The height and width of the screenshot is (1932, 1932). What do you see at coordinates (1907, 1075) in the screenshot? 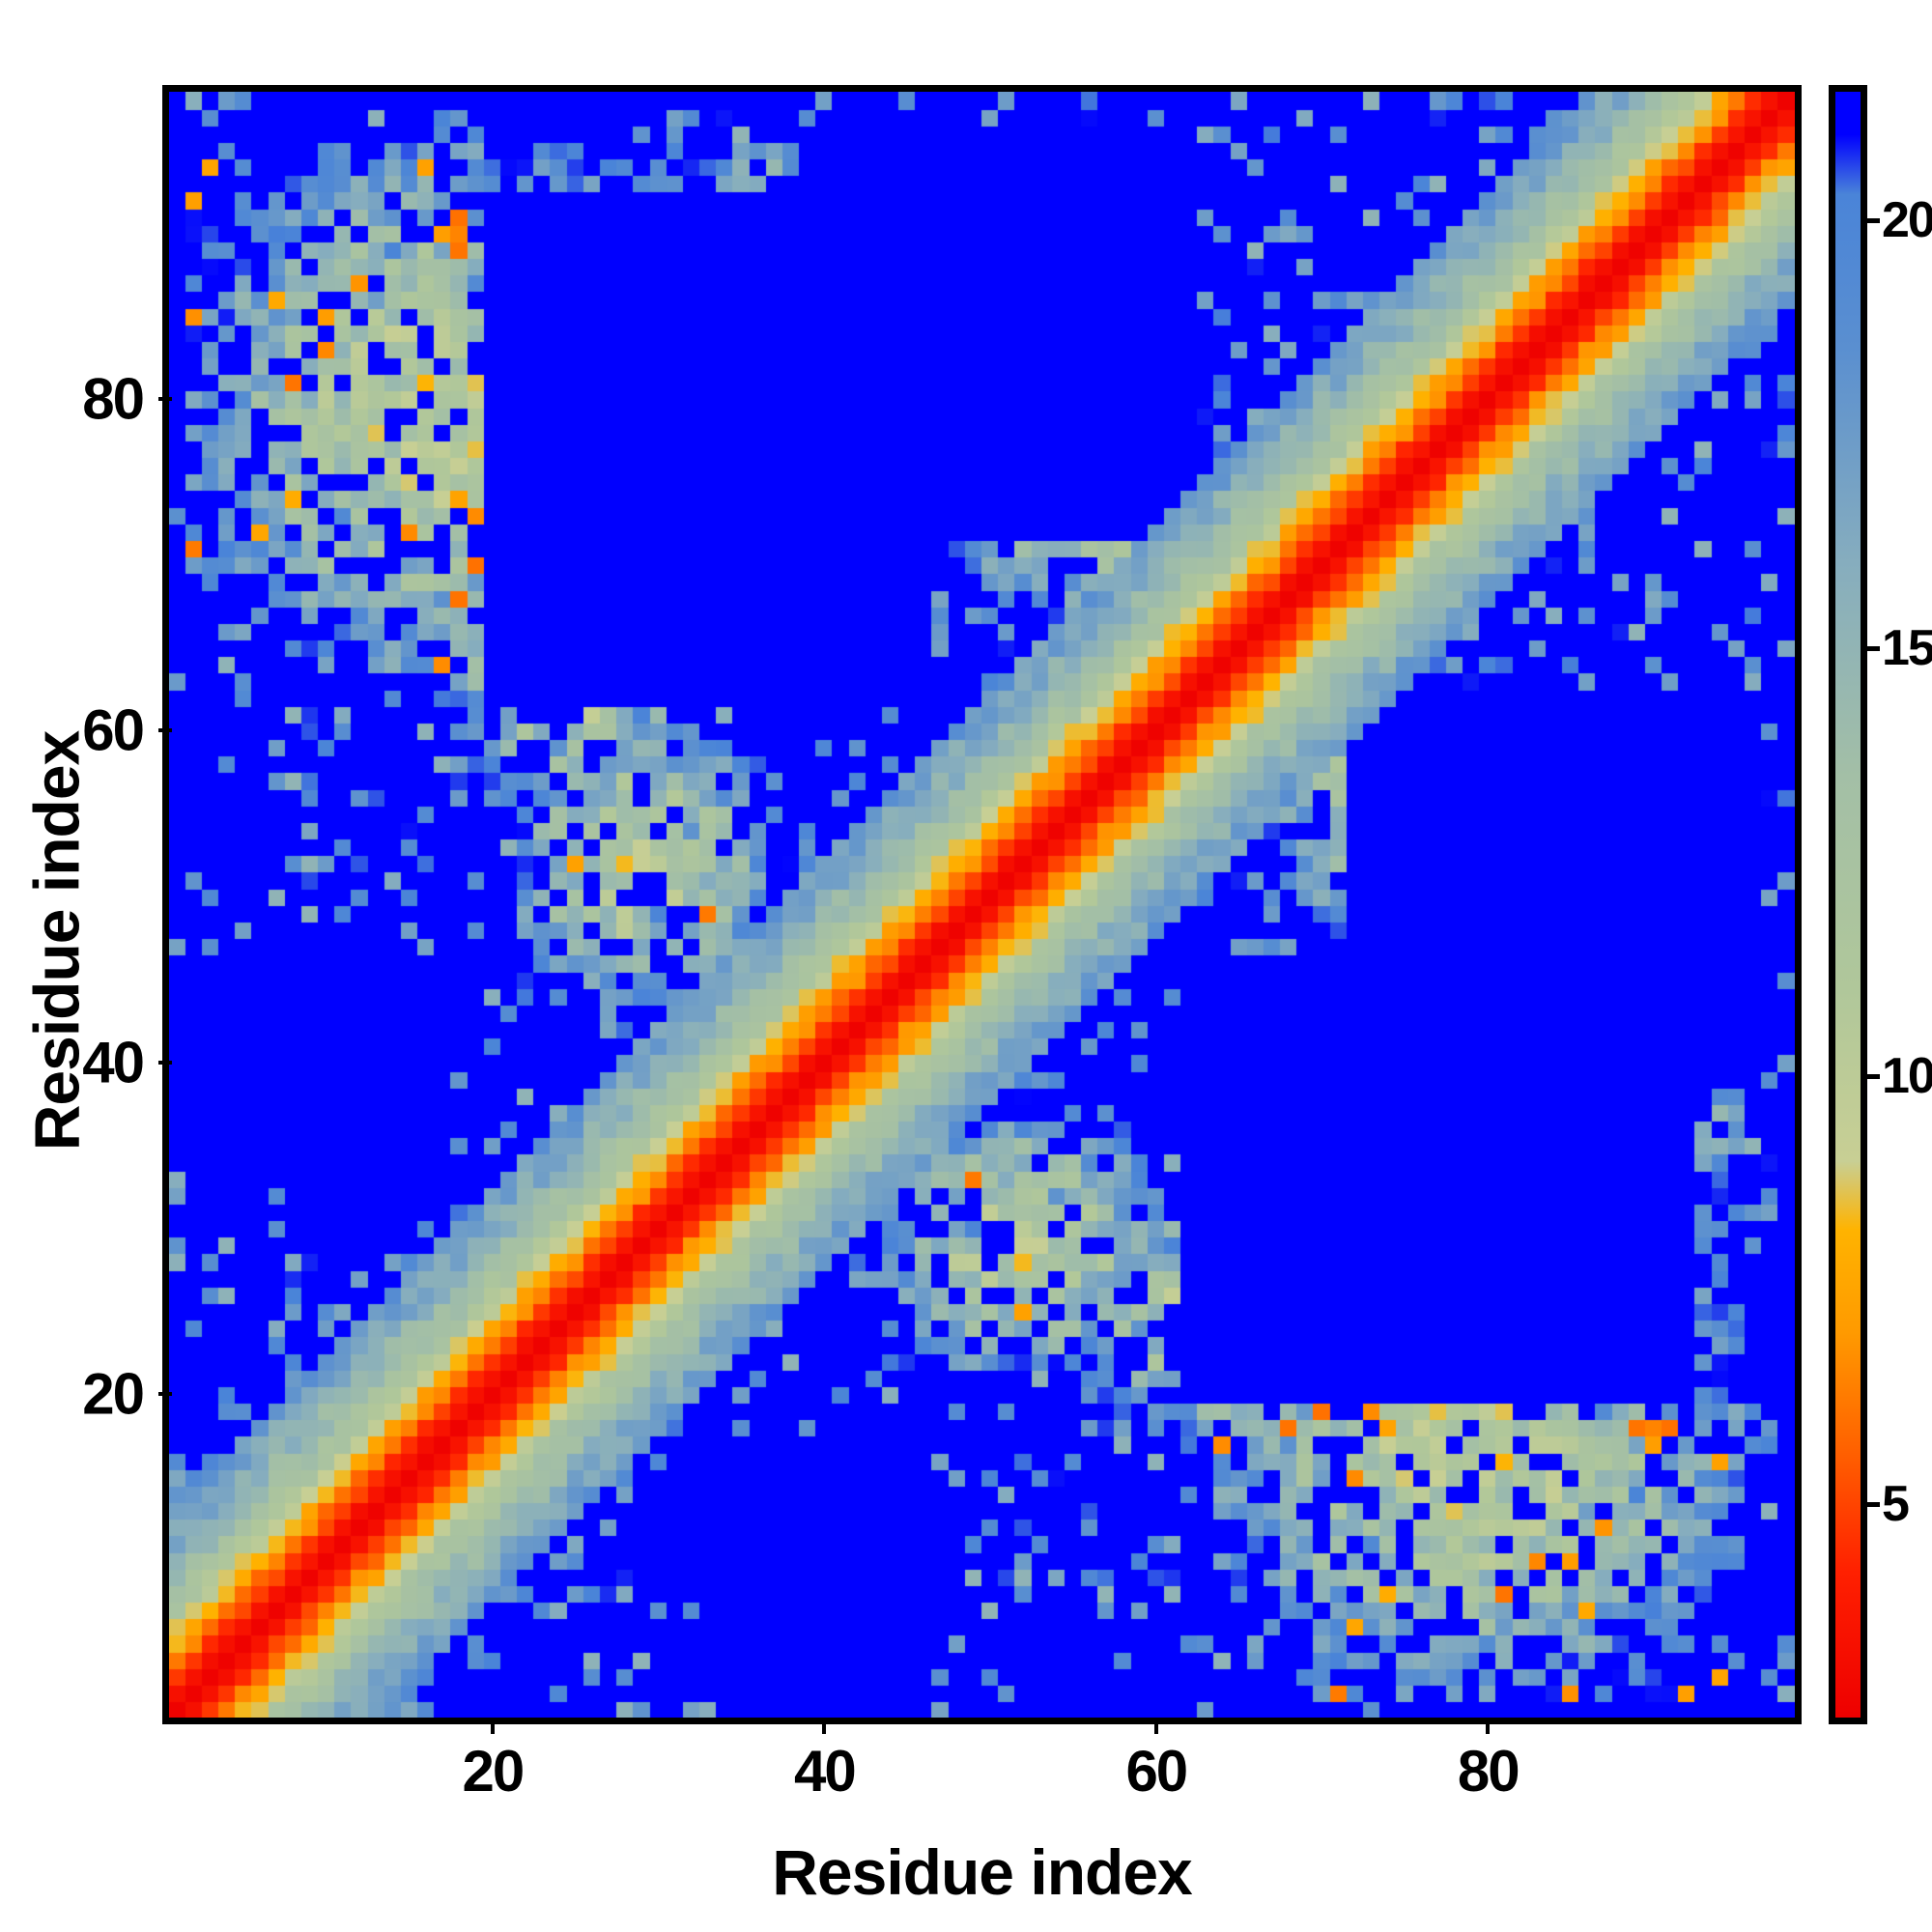
I see `colorbar-tick-label: 10` at bounding box center [1907, 1075].